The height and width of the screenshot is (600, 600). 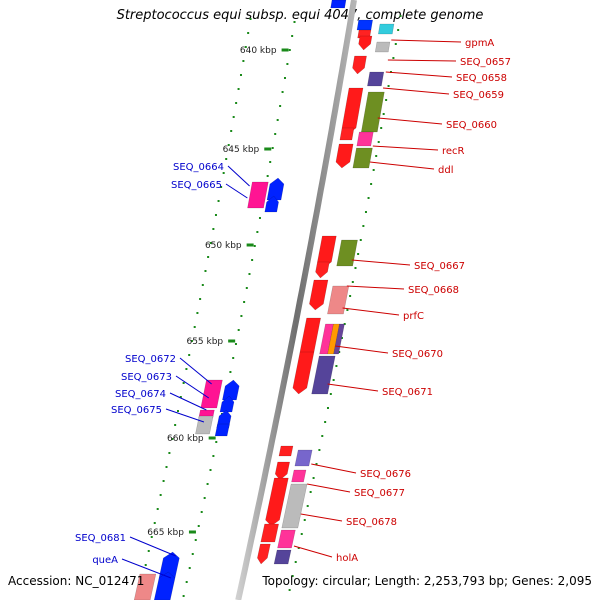 What do you see at coordinates (185, 439) in the screenshot?
I see `tick-label: 660 kbp` at bounding box center [185, 439].